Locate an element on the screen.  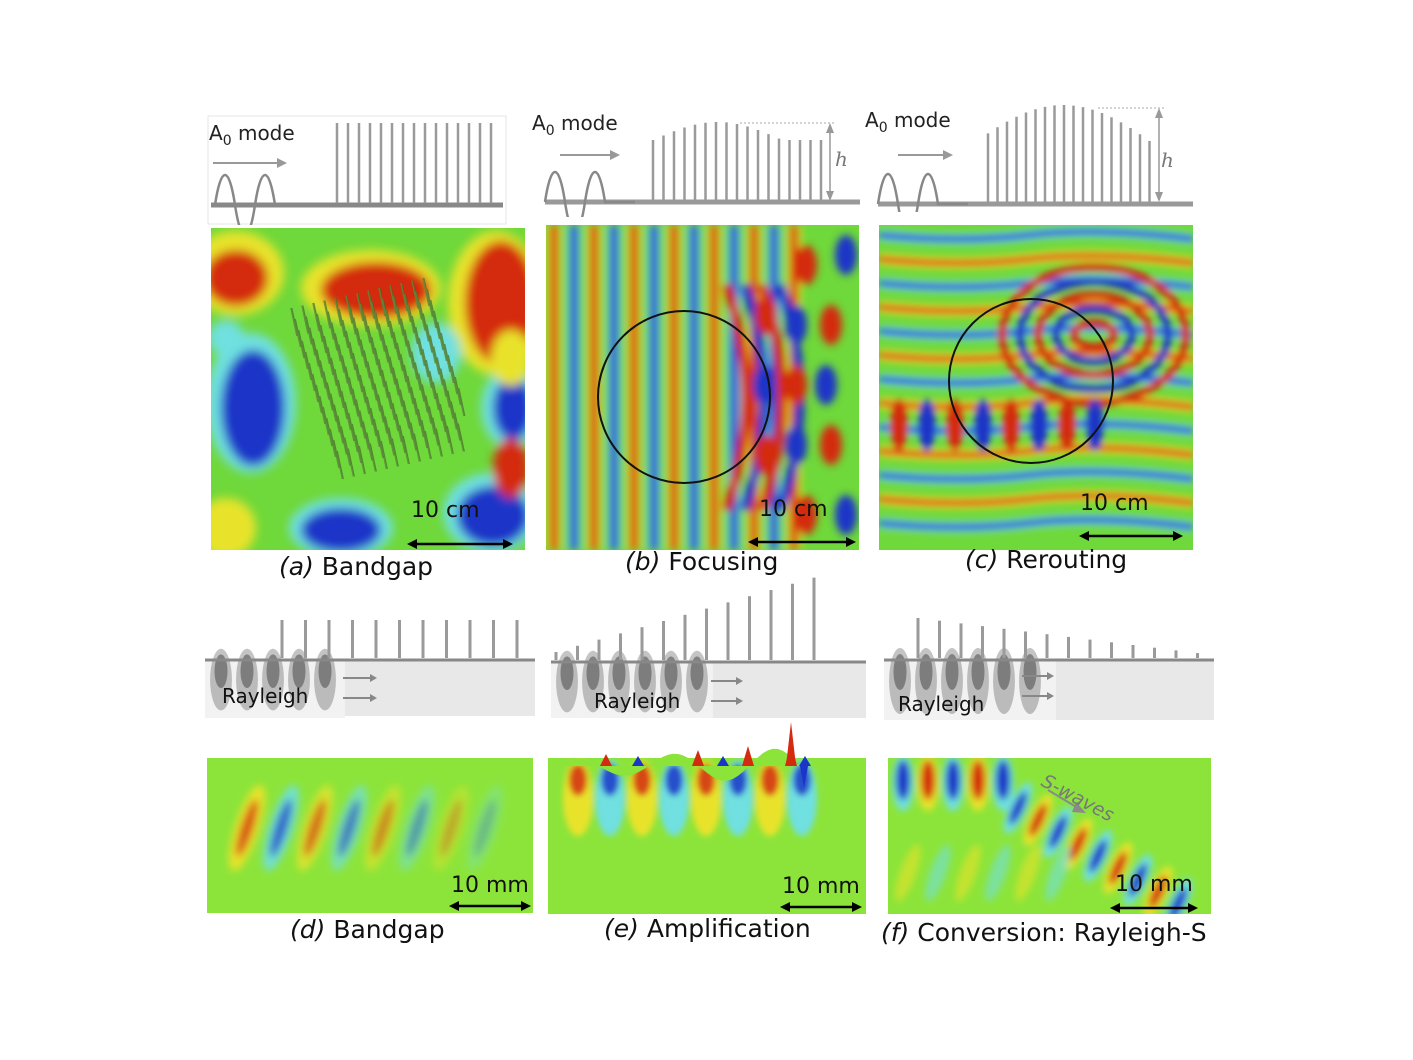
field-map-d: 10 mm is located at coordinates (370, 835).